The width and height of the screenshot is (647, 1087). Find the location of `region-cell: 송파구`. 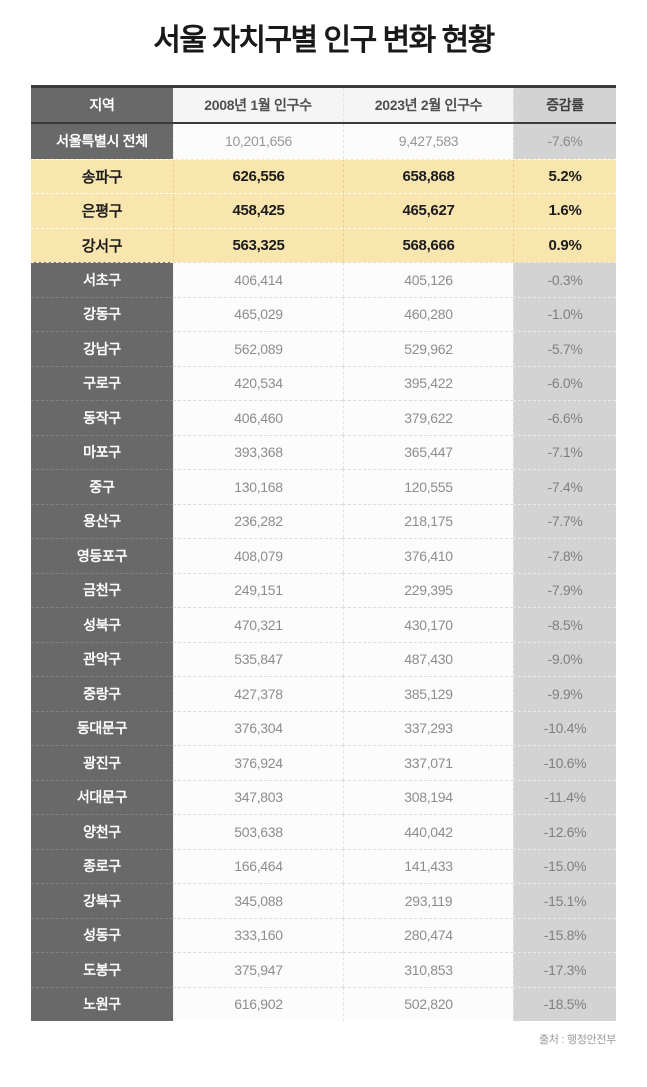

region-cell: 송파구 is located at coordinates (102, 175).